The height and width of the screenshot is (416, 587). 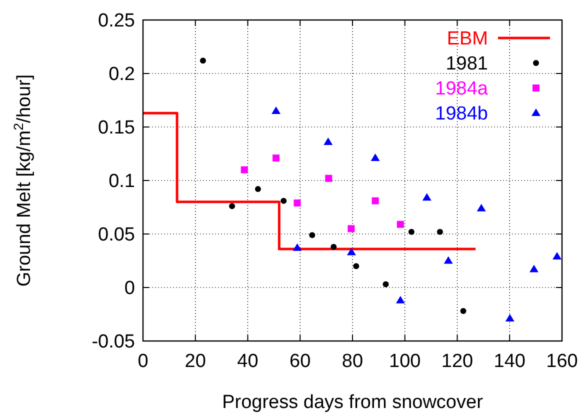 What do you see at coordinates (353, 402) in the screenshot?
I see `x-axis-title: Progress days from snowcover` at bounding box center [353, 402].